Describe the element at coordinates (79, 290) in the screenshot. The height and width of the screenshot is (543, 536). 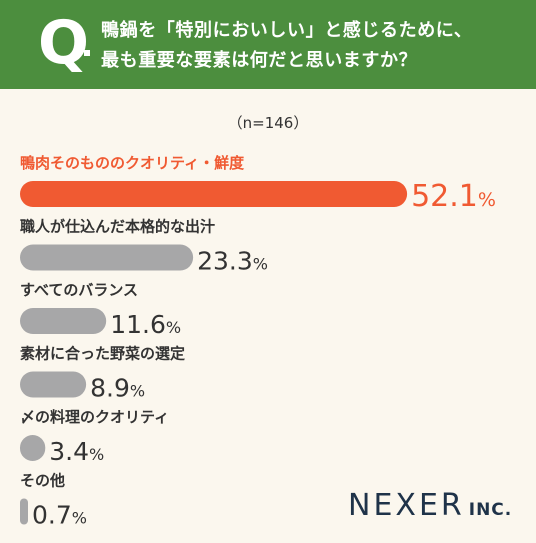
I see `category-label: すべてのバランス` at that location.